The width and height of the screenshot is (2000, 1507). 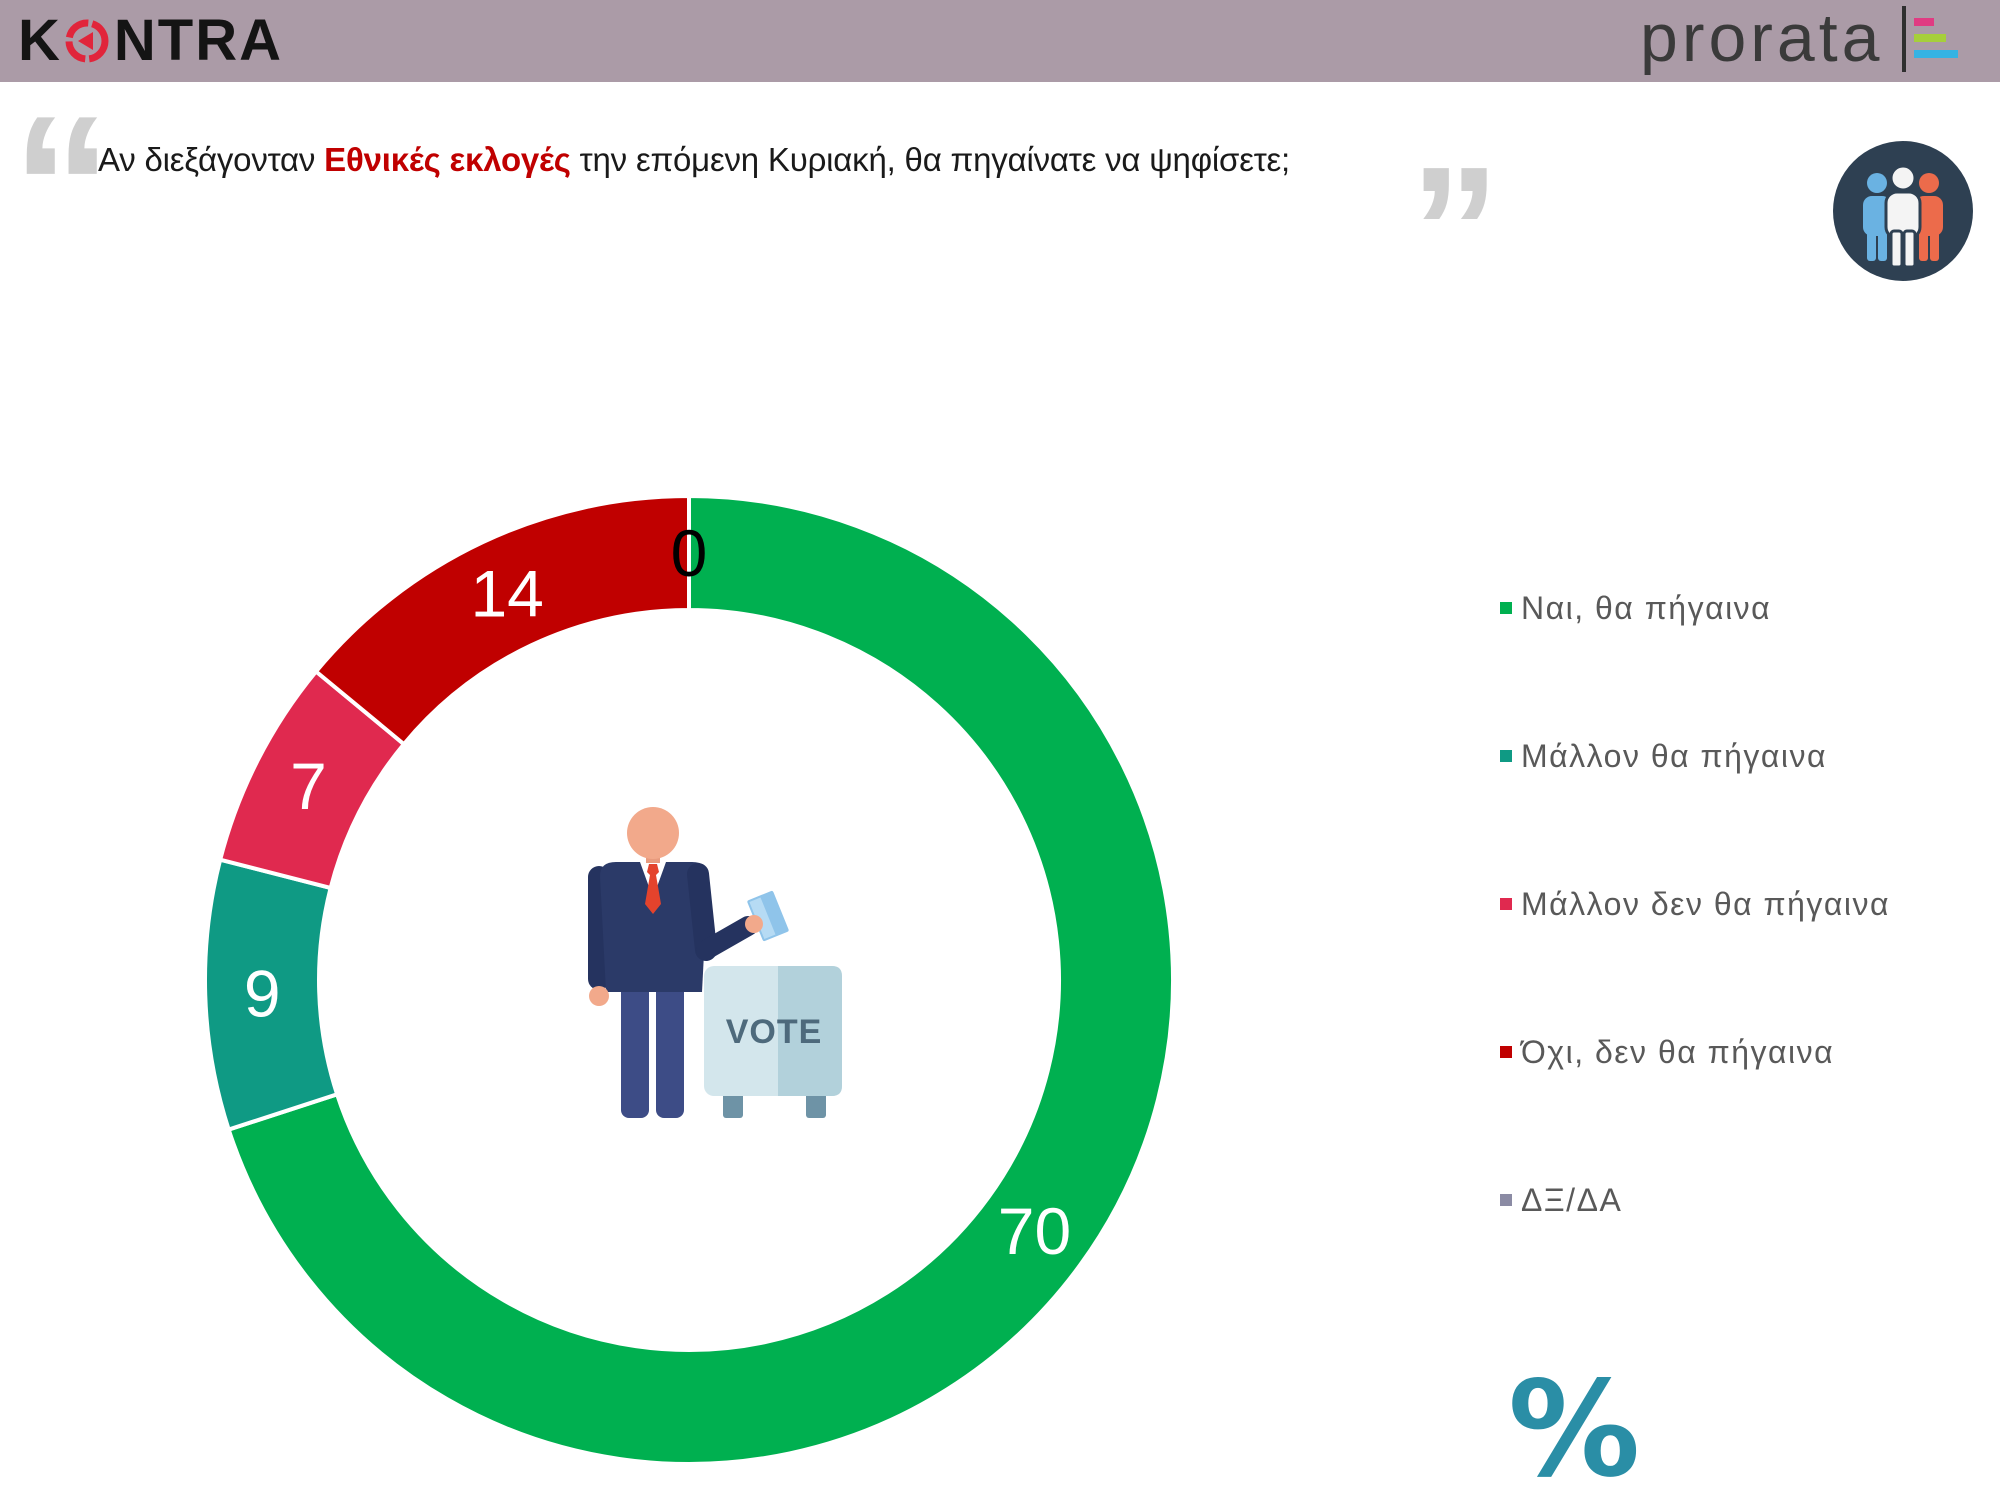 What do you see at coordinates (768, 916) in the screenshot?
I see `ballot-paper` at bounding box center [768, 916].